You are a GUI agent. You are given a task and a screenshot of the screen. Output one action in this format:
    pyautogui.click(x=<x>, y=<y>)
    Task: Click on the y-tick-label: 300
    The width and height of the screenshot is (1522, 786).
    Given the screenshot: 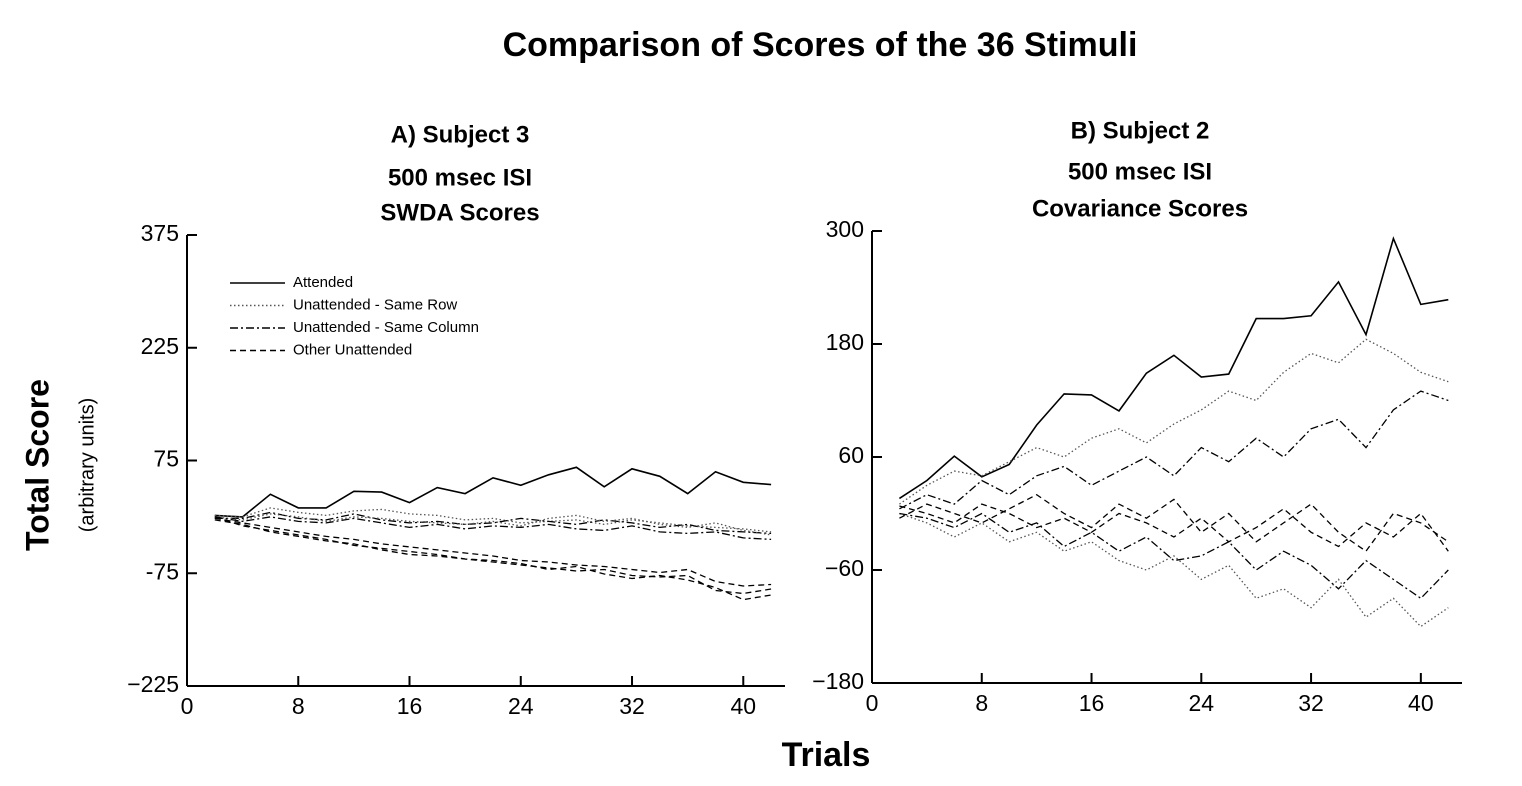 What is the action you would take?
    pyautogui.click(x=845, y=229)
    